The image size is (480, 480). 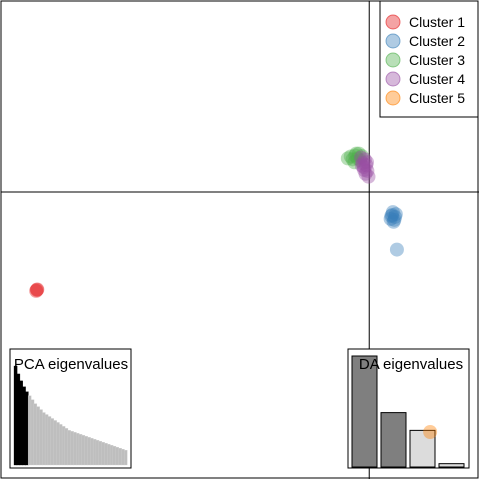 I want to click on legend-box, so click(x=429, y=59).